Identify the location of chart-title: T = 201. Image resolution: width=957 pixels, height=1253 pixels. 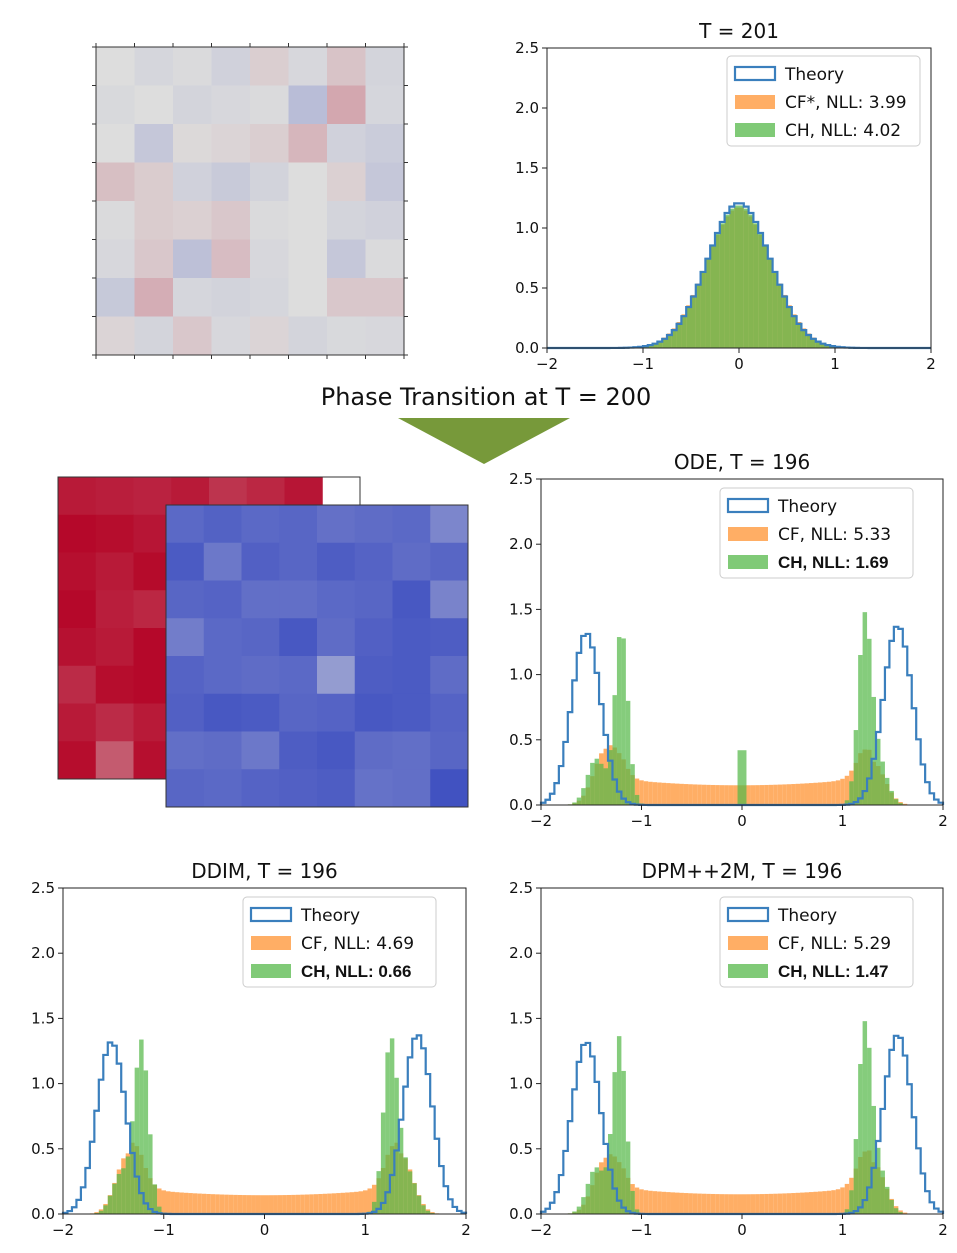
(738, 31).